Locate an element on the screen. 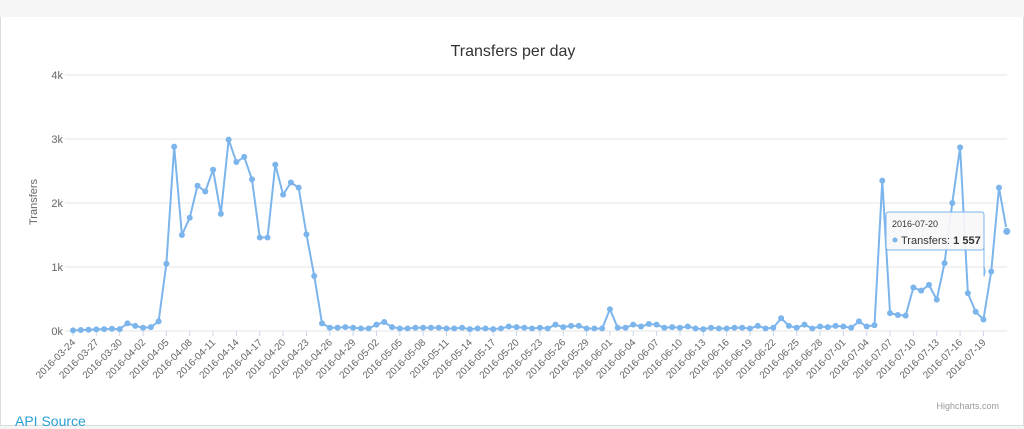  highcharts-credits: Highcharts.com is located at coordinates (967, 406).